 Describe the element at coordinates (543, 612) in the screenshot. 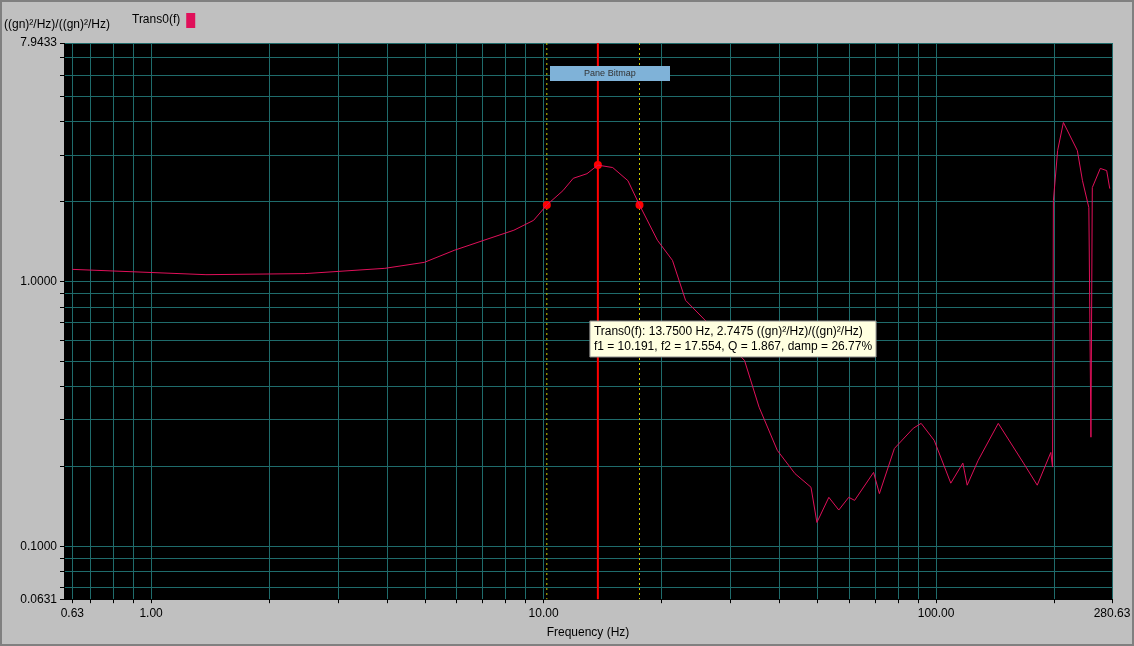

I see `x-tick-label: 10.00` at that location.